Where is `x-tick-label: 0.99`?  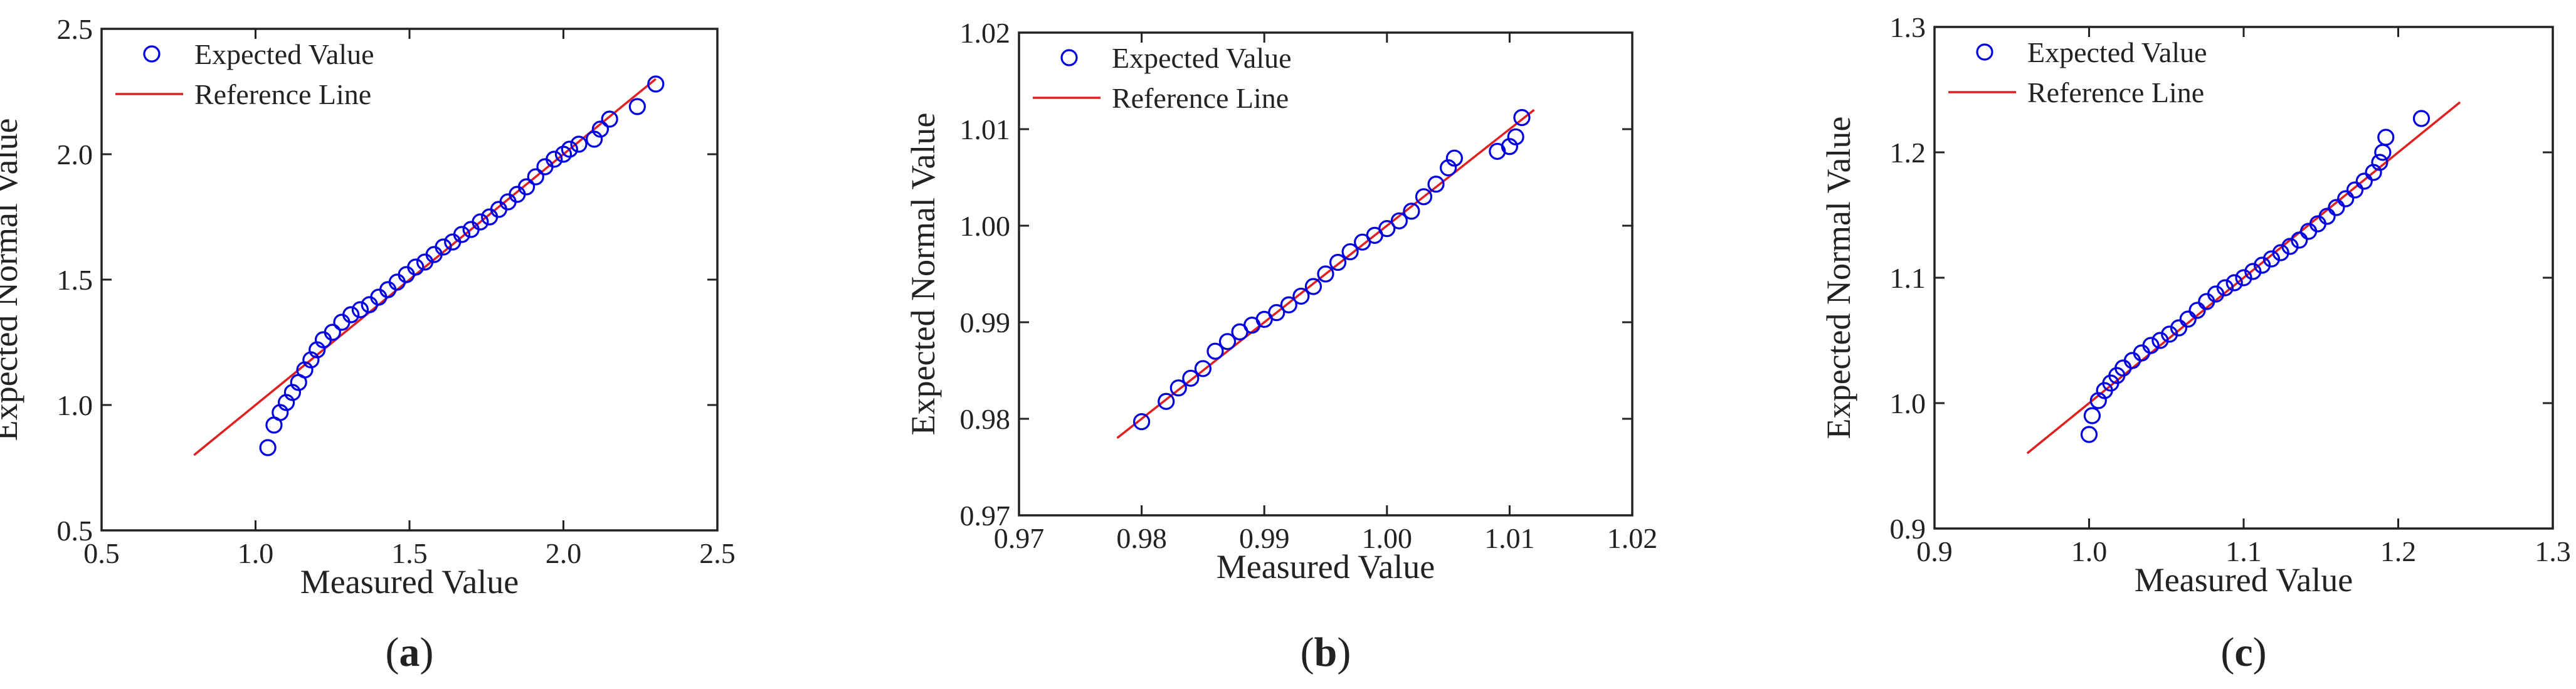 x-tick-label: 0.99 is located at coordinates (1264, 538).